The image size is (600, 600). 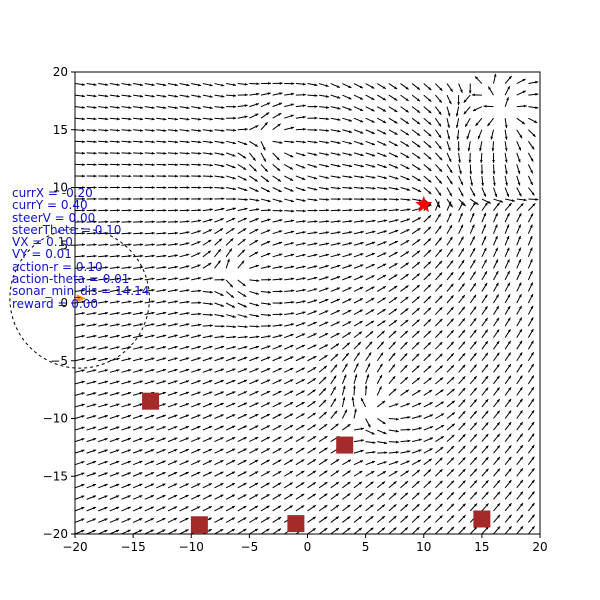 I want to click on goal-group, so click(x=424, y=204).